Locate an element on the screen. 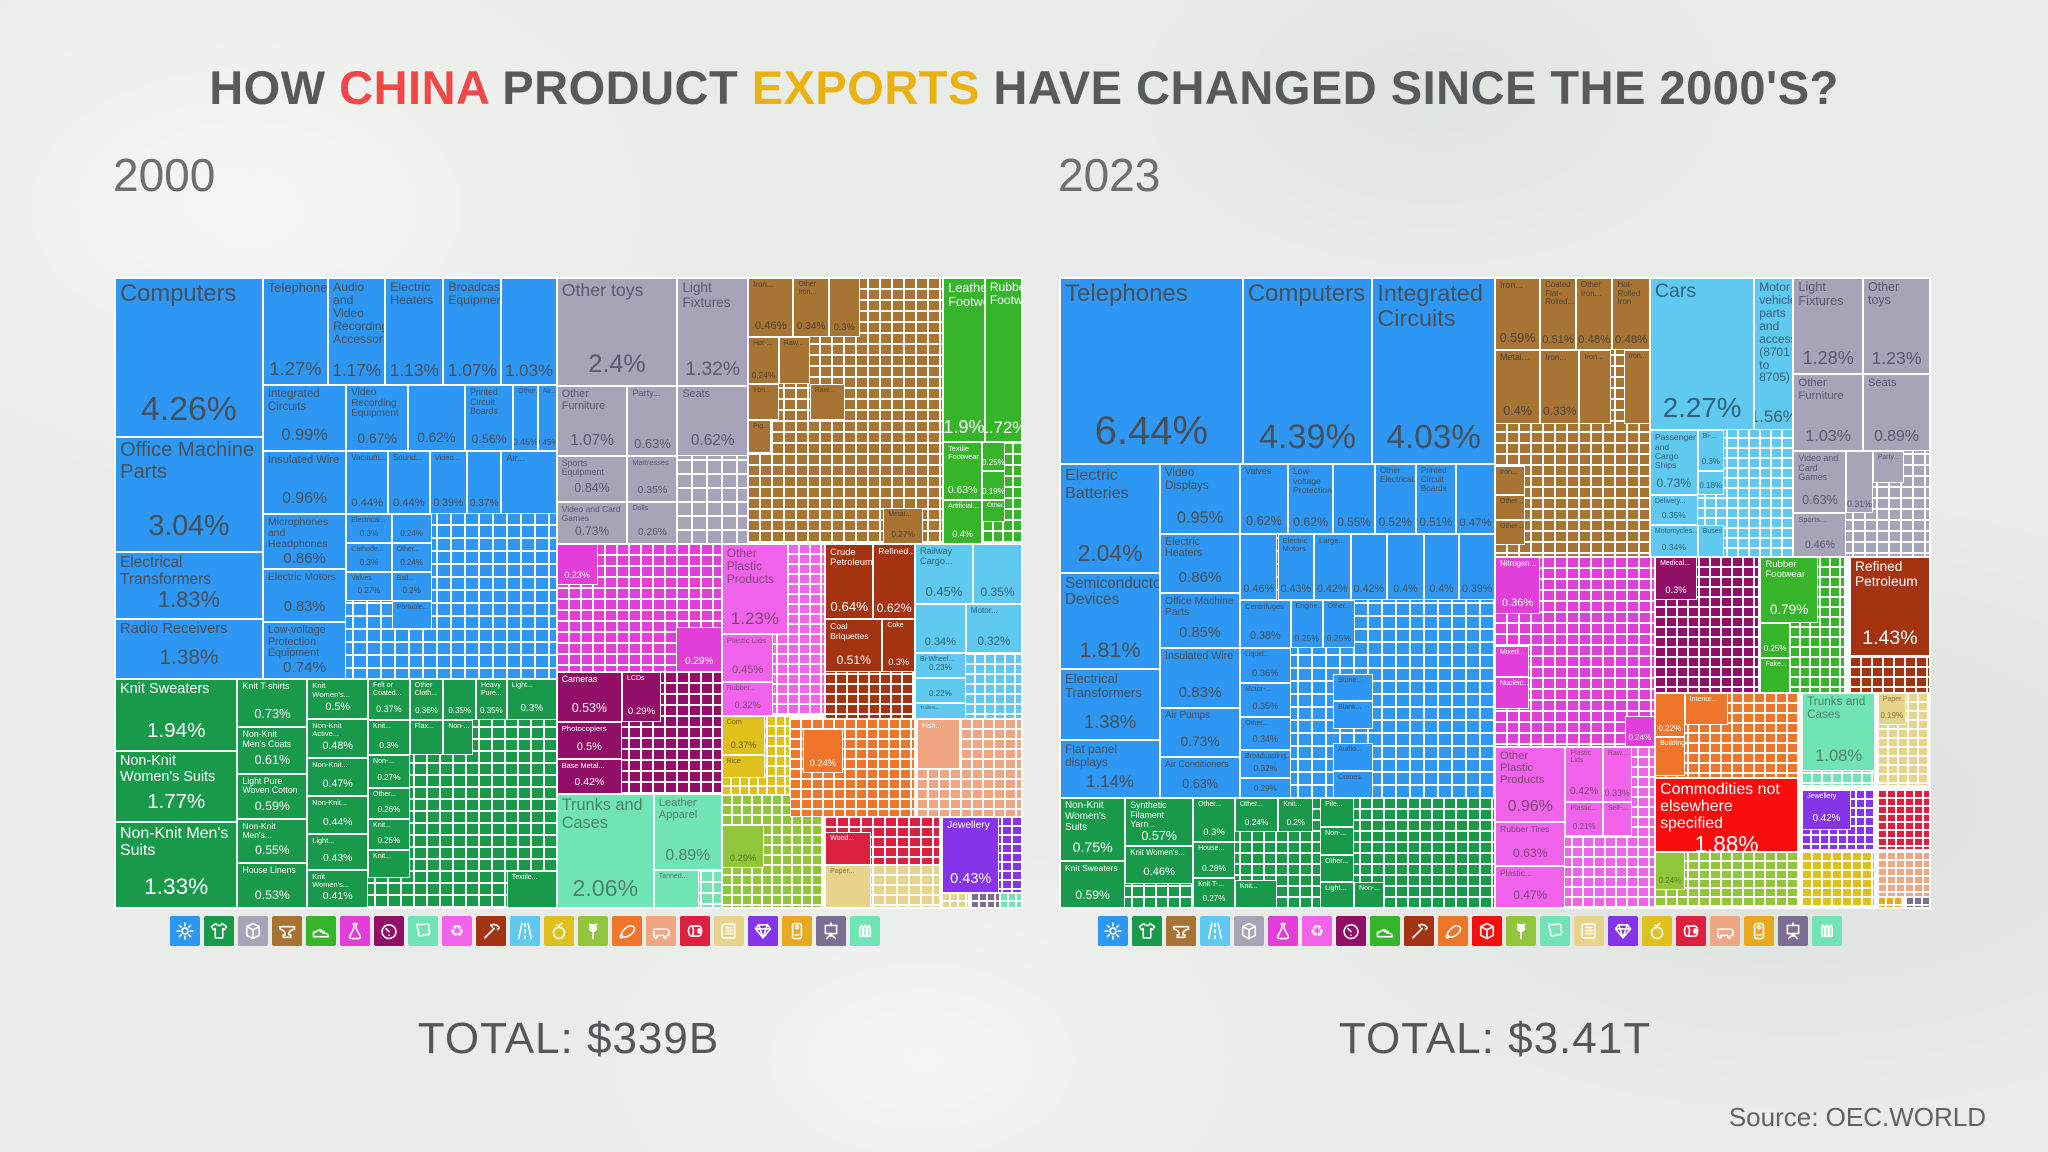 Image resolution: width=2048 pixels, height=1152 pixels. treemap-cell: Electrical Transformers 1.38% is located at coordinates (1110, 704).